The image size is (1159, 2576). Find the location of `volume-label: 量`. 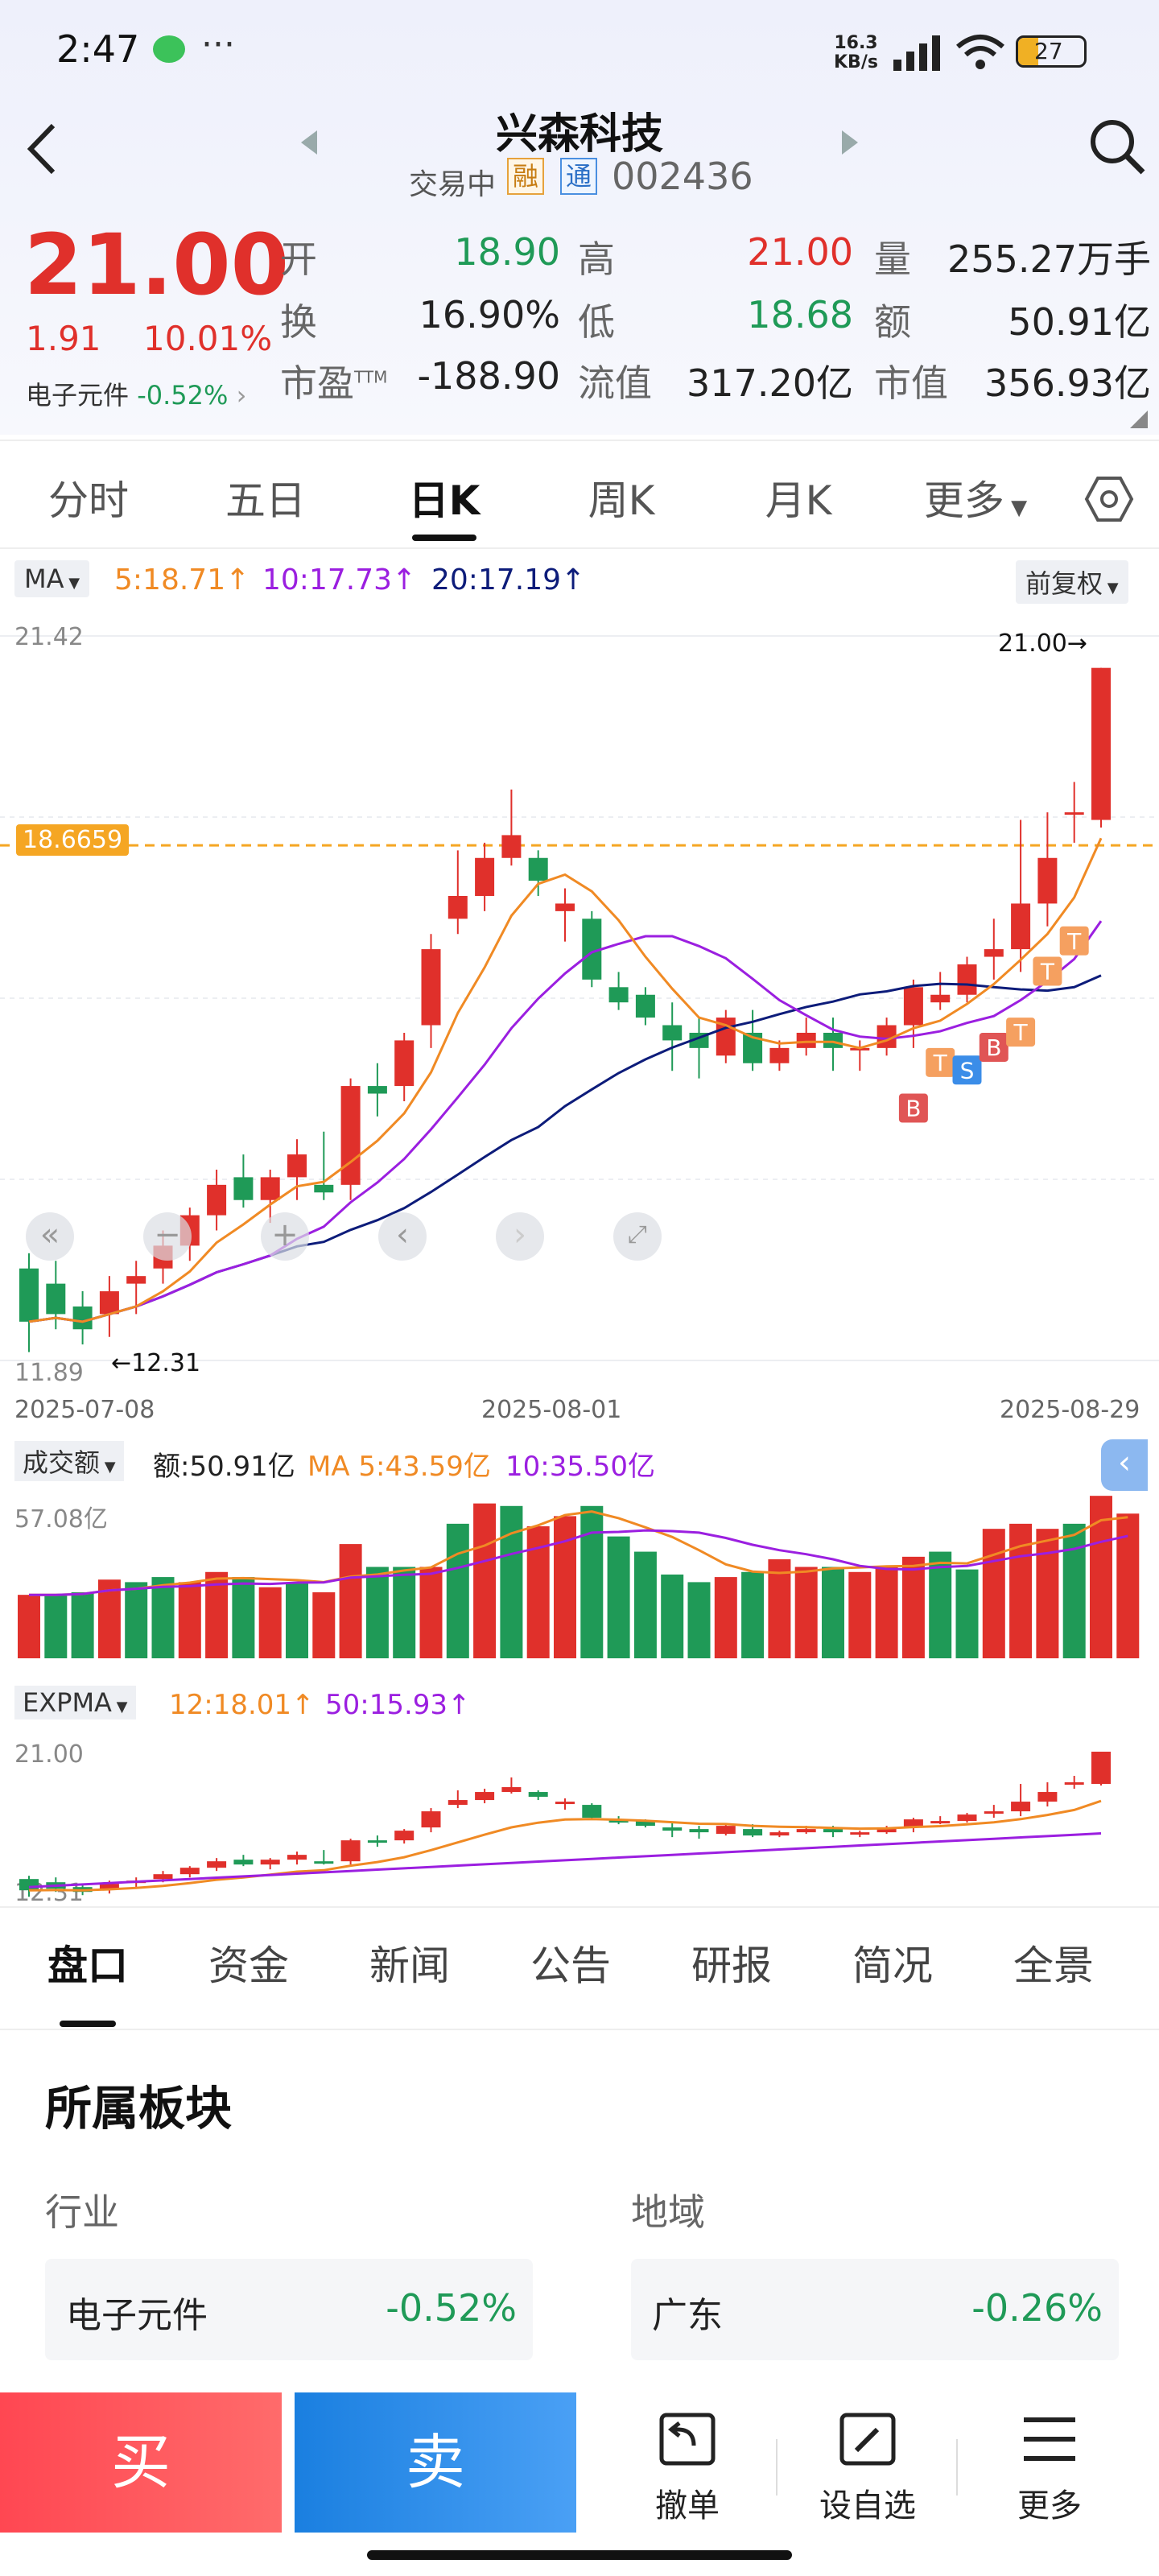

volume-label: 量 is located at coordinates (892, 259).